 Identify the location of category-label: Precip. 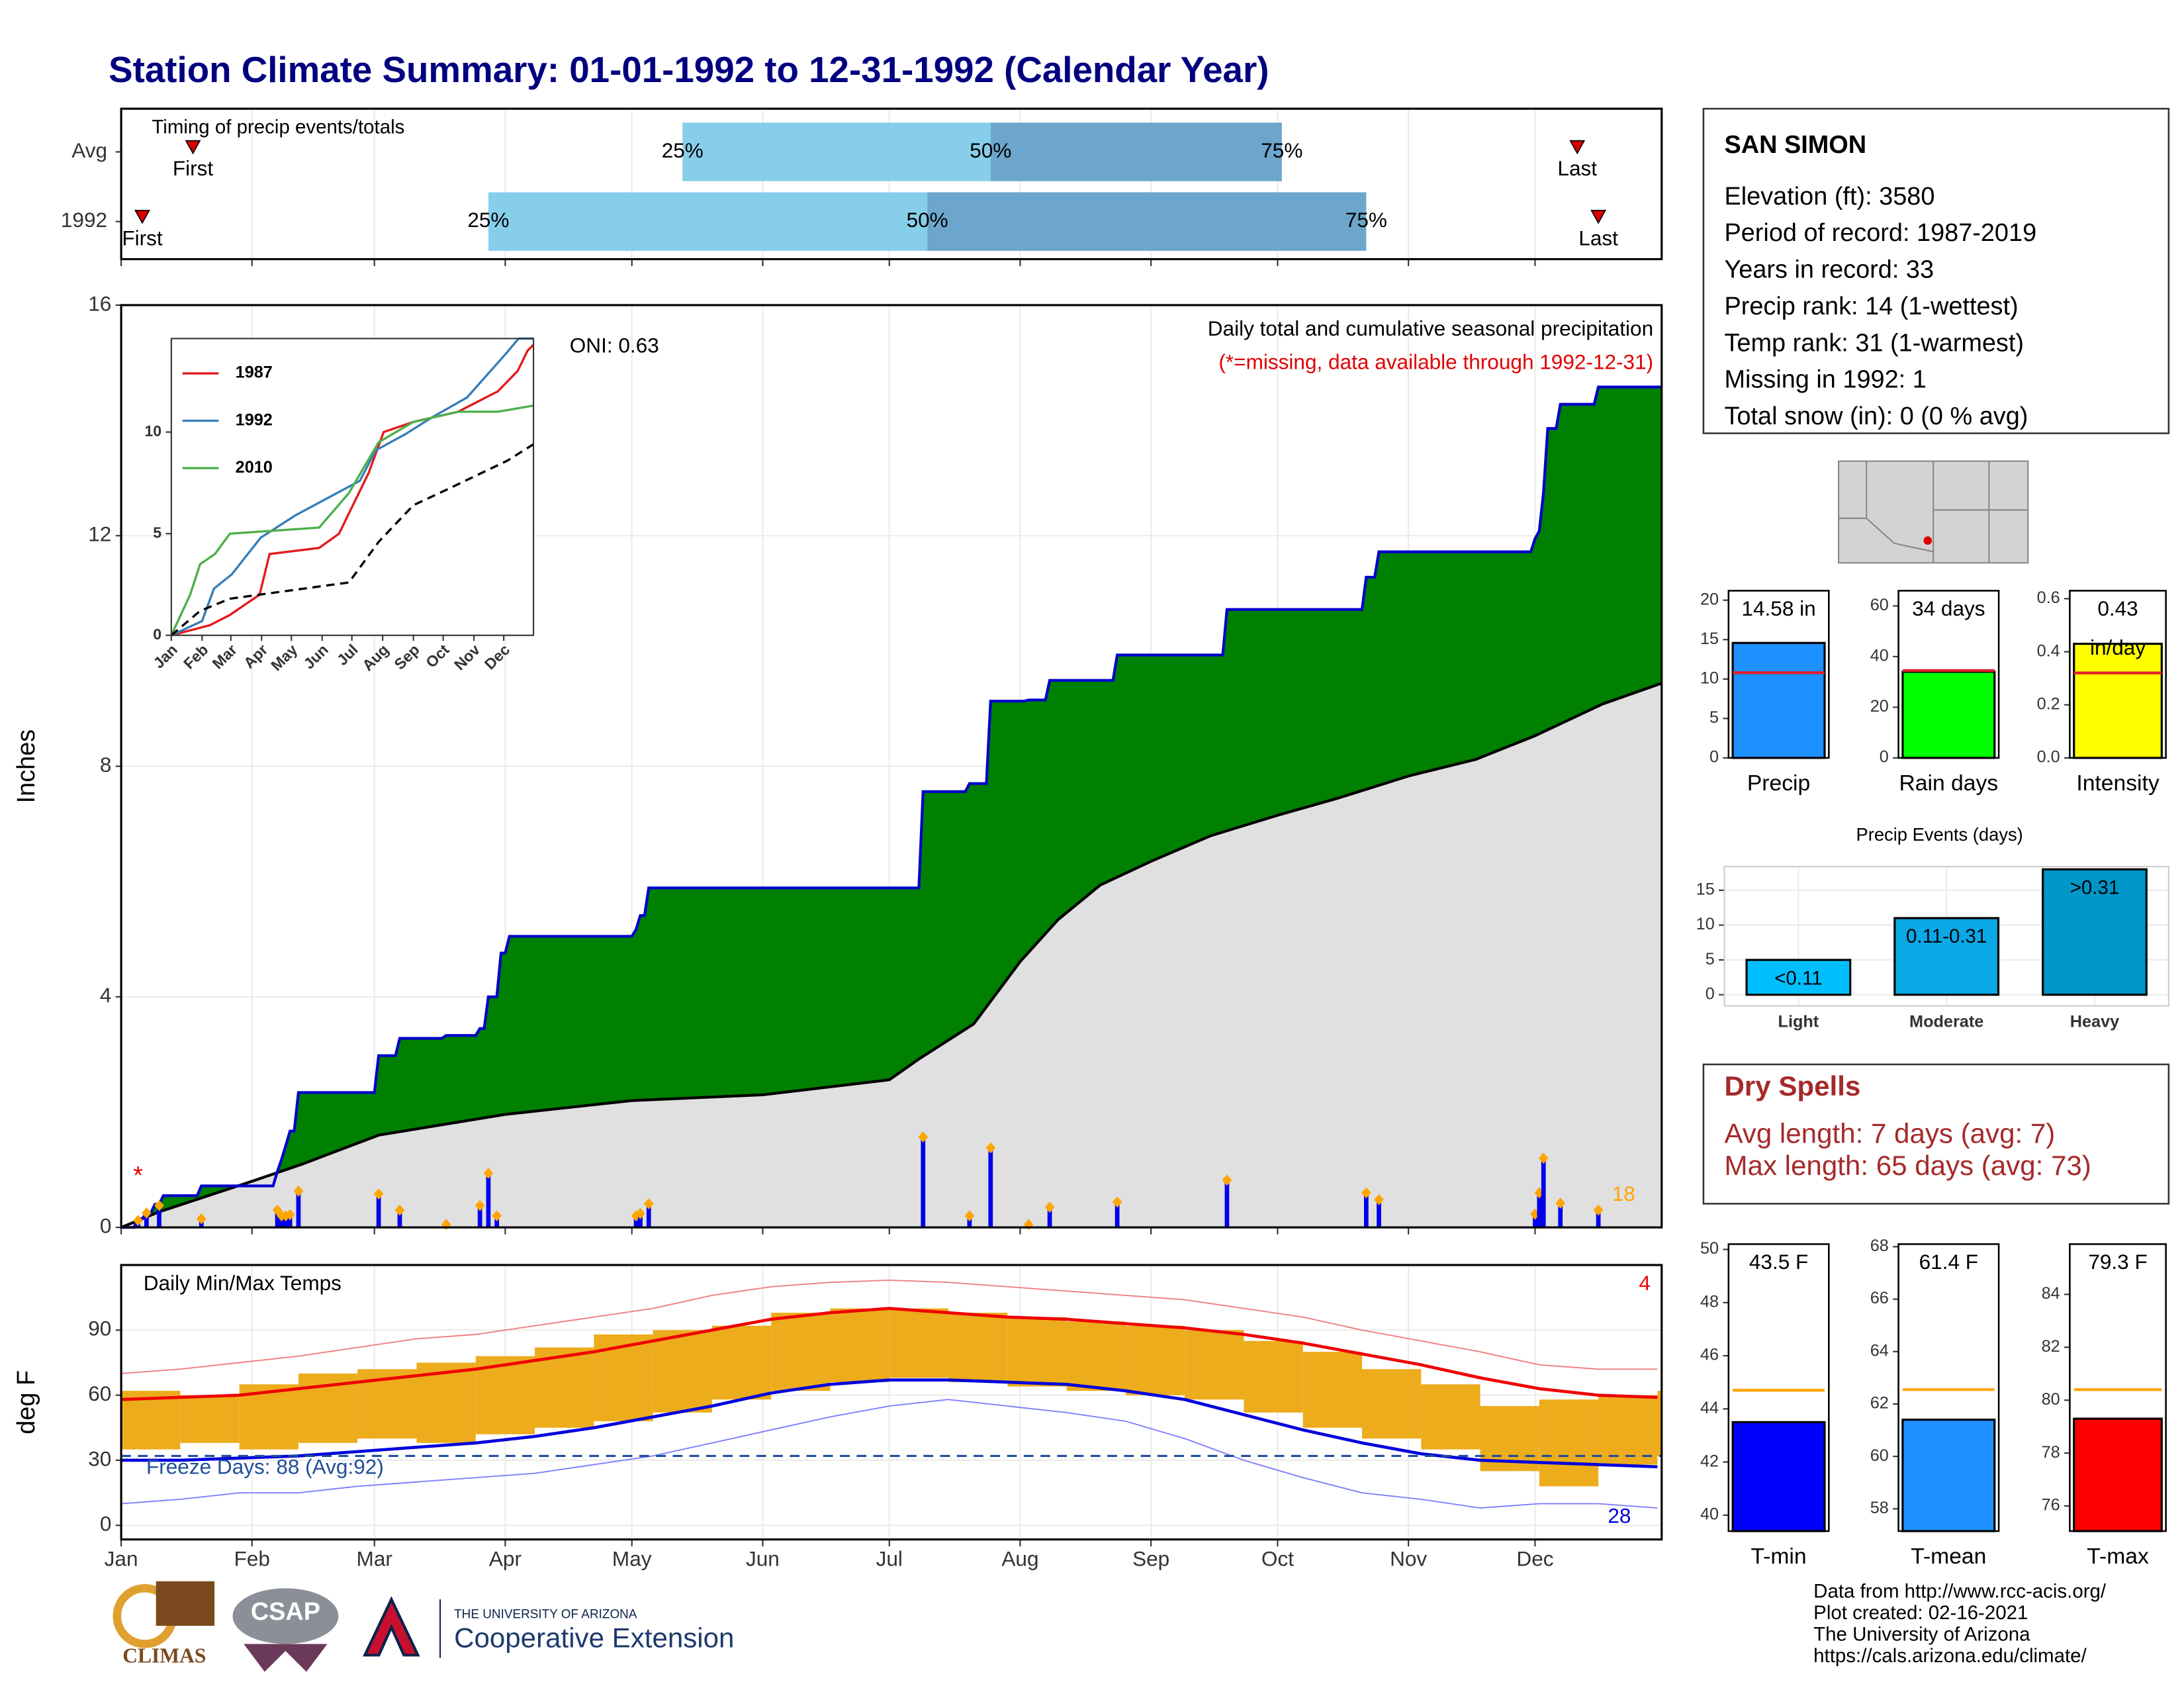
(1778, 783).